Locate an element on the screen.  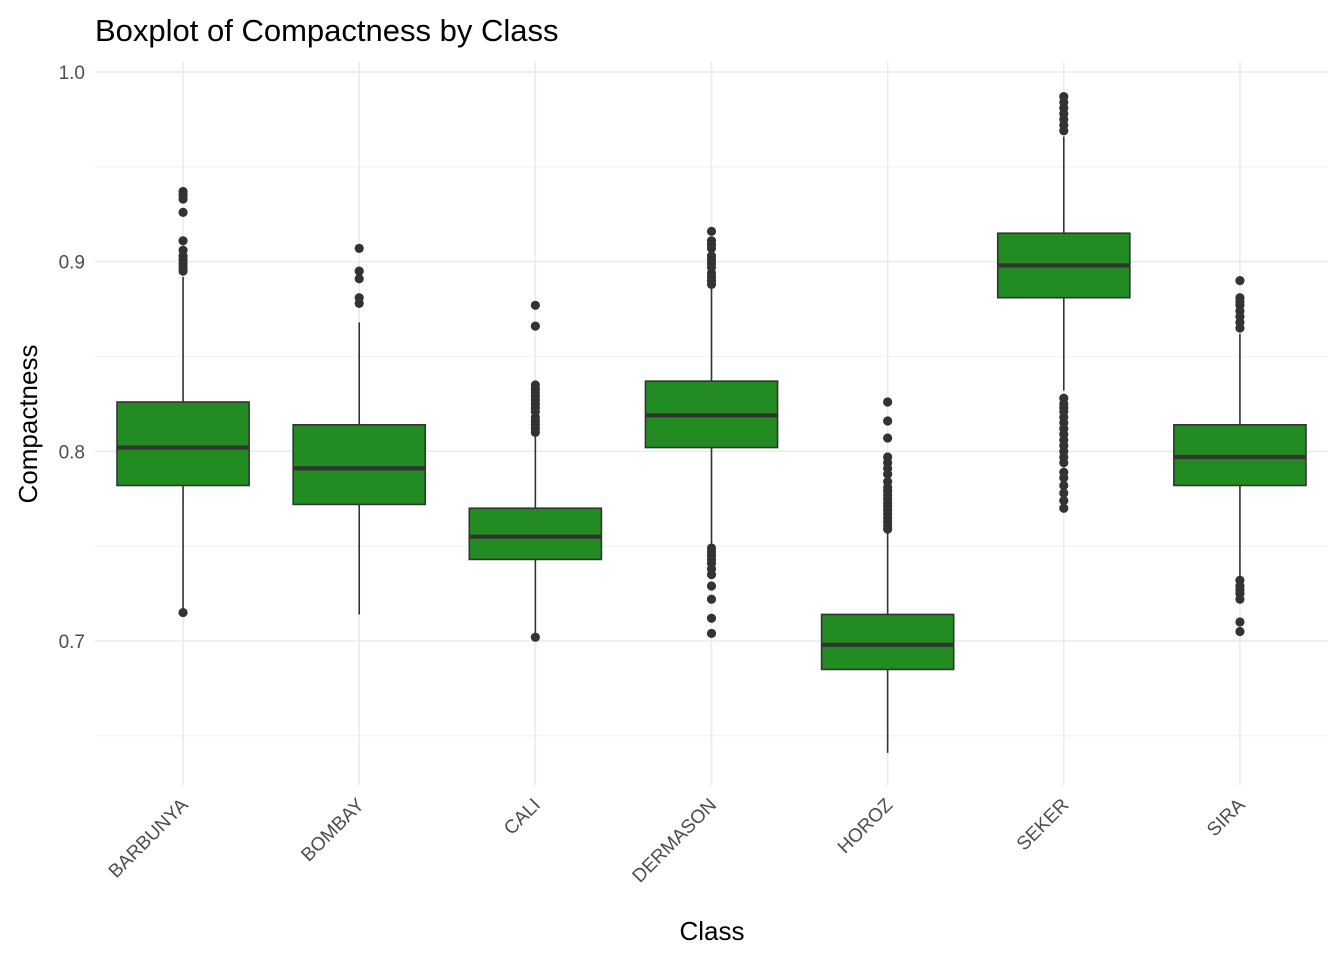
x-axis-ticks: BARBUNYA BOMBAY CALI DERMASON HOROZ SEKER SIRA is located at coordinates (677, 840).